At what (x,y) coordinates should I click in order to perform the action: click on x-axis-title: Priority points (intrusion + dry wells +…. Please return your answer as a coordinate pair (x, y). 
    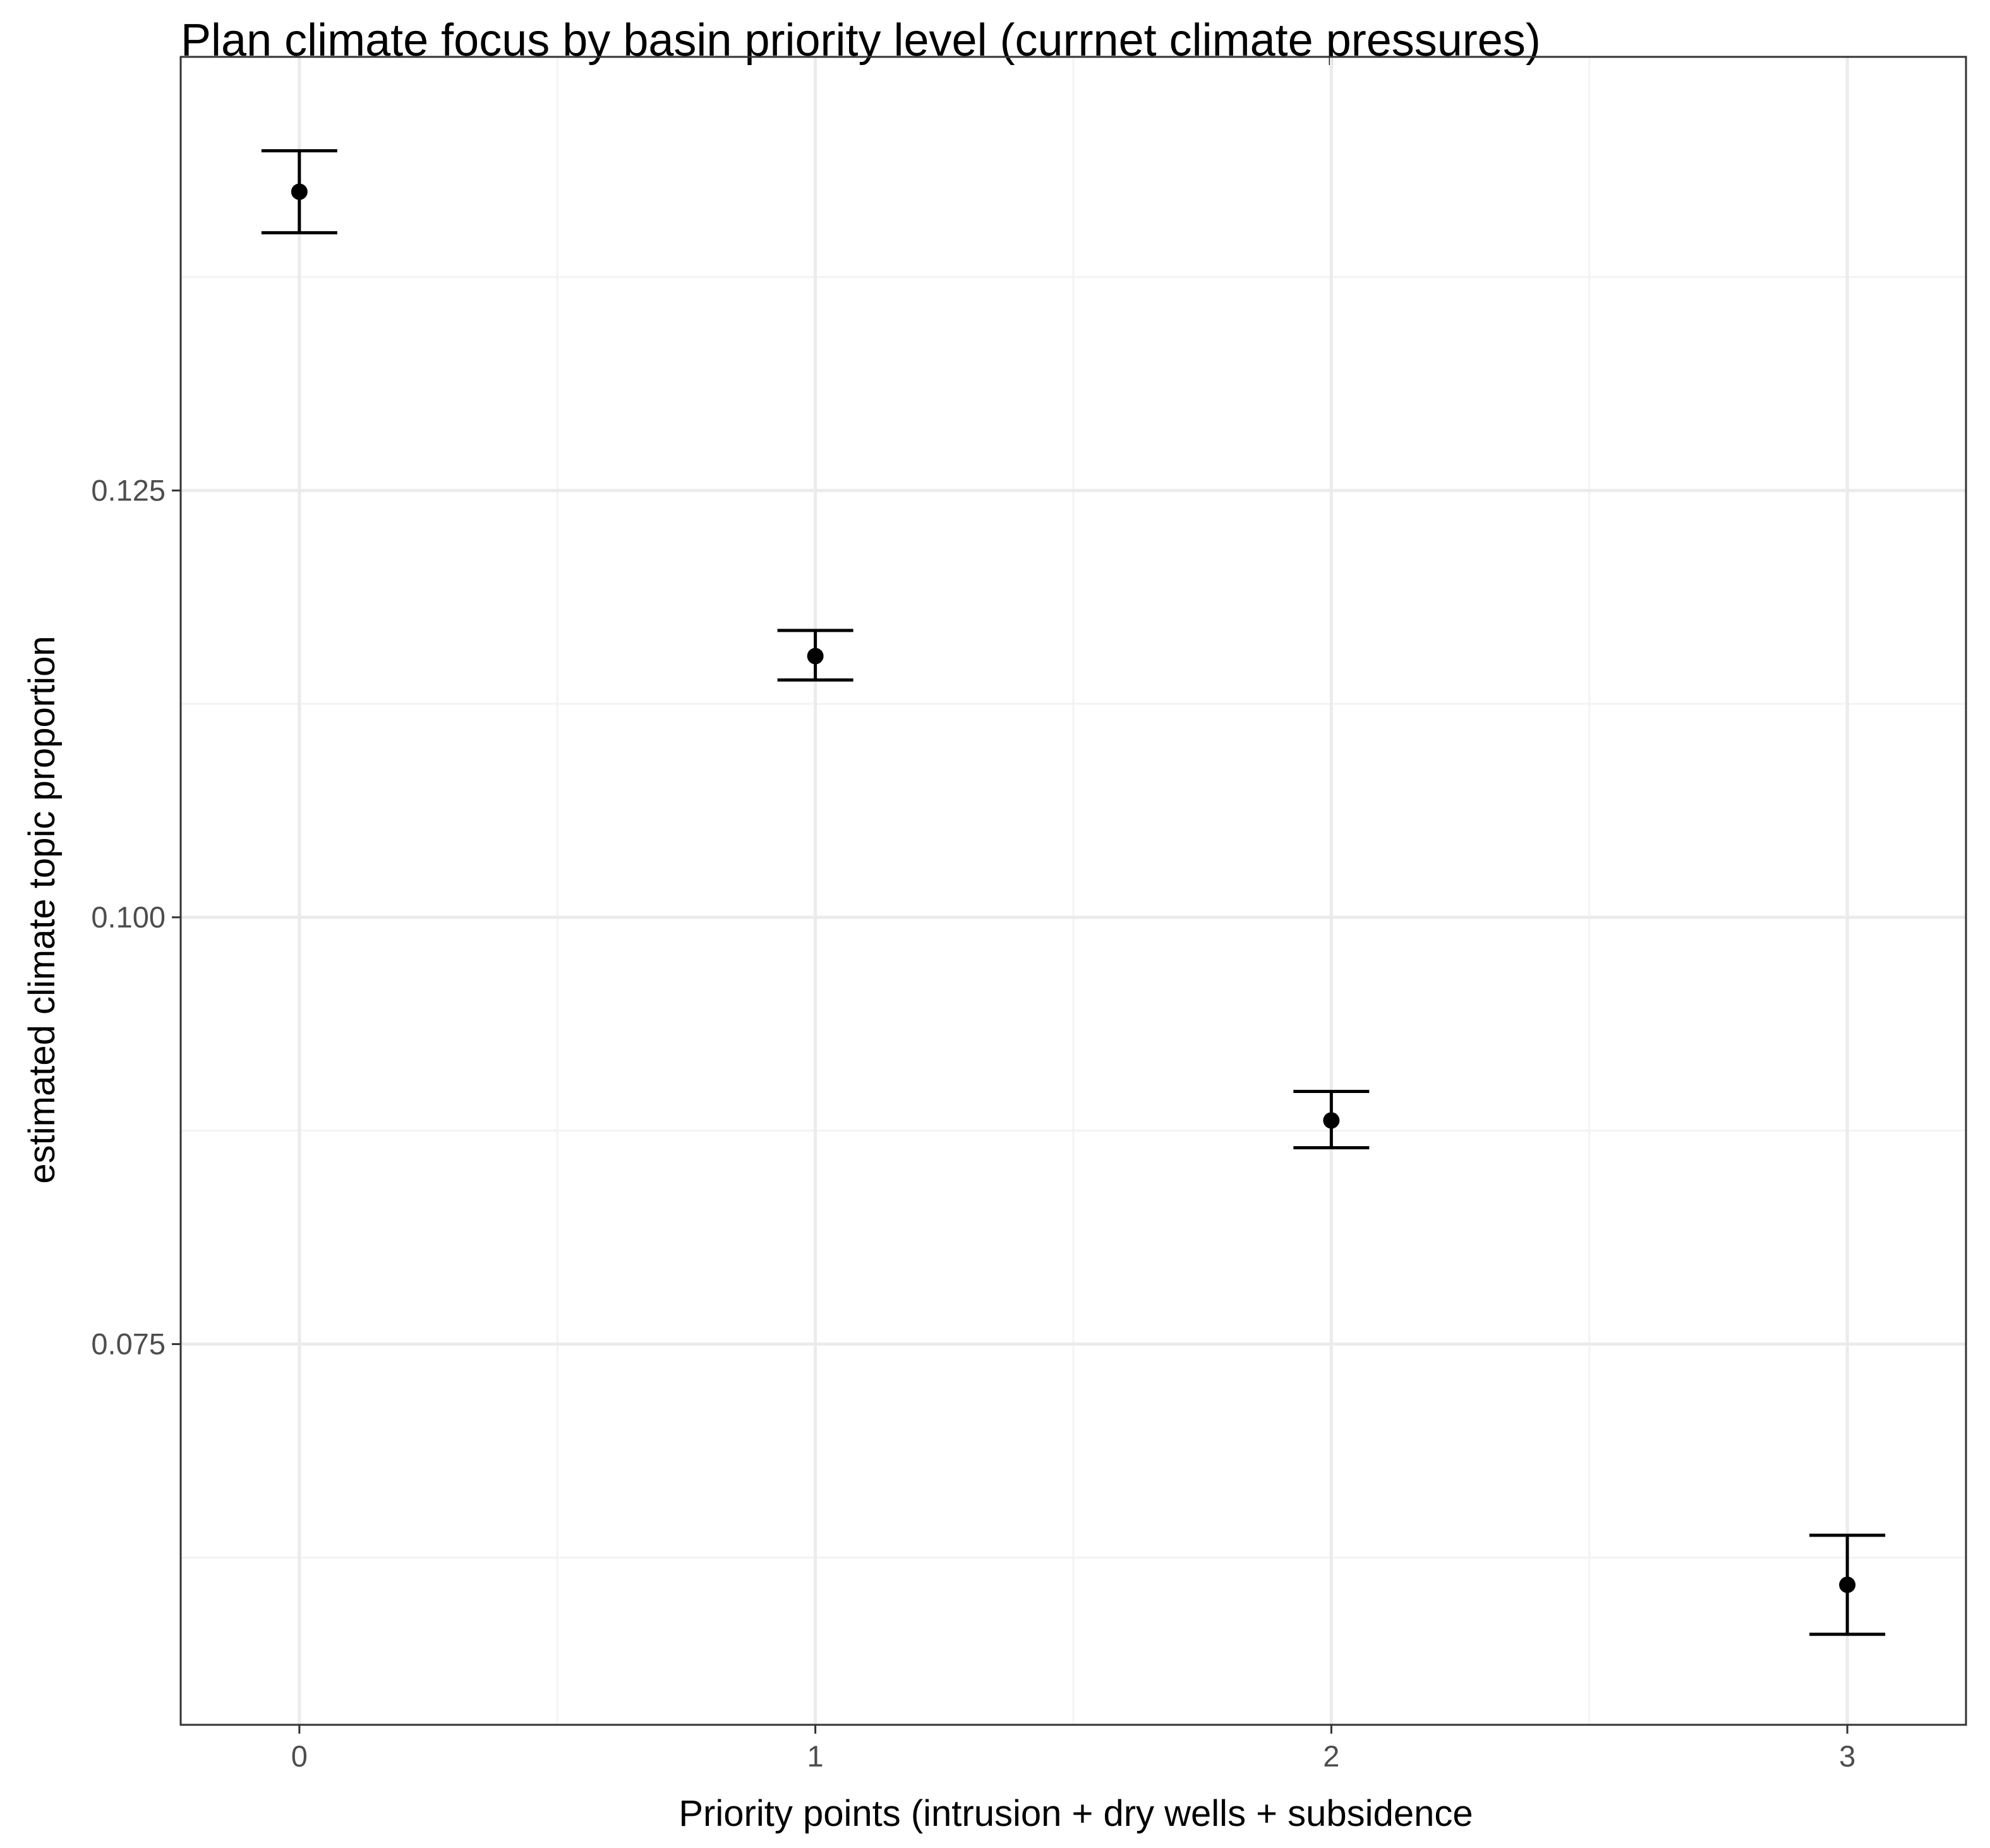
    Looking at the image, I should click on (1075, 1814).